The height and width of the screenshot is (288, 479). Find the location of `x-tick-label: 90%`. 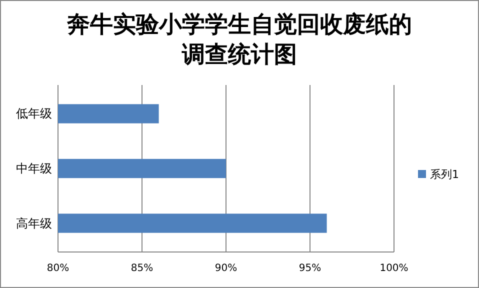

x-tick-label: 90% is located at coordinates (226, 268).